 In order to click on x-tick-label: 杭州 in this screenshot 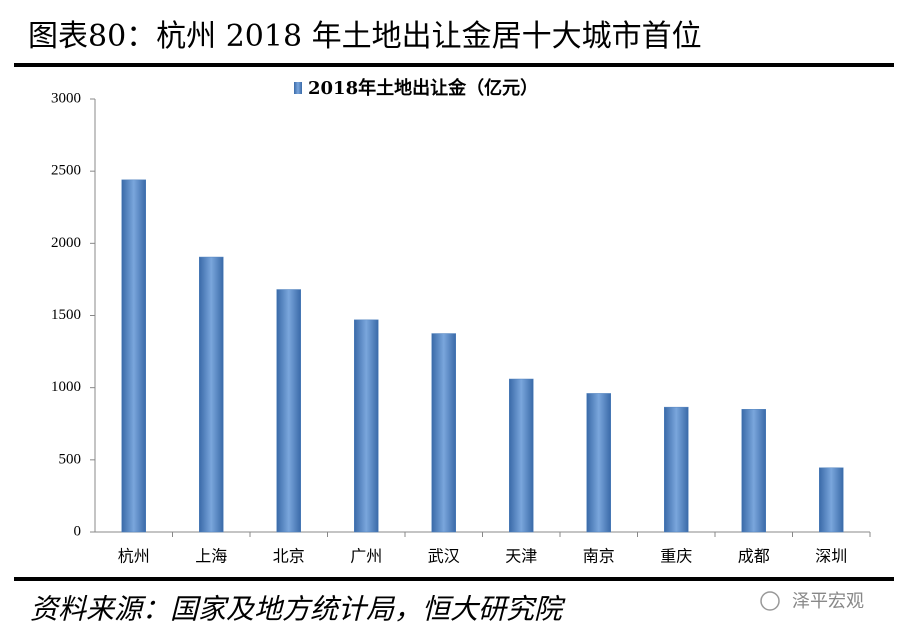, I will do `click(134, 556)`.